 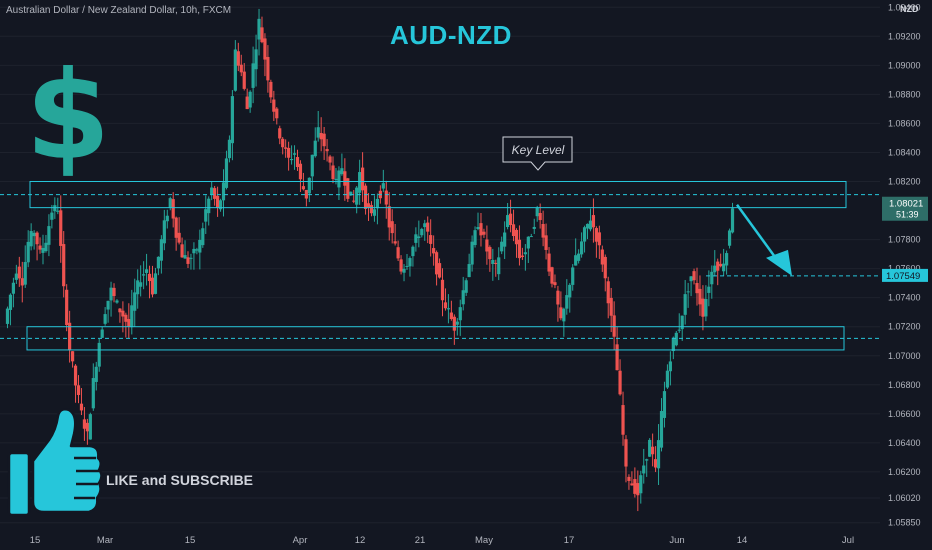 I want to click on projection-arrow, so click(x=763, y=240).